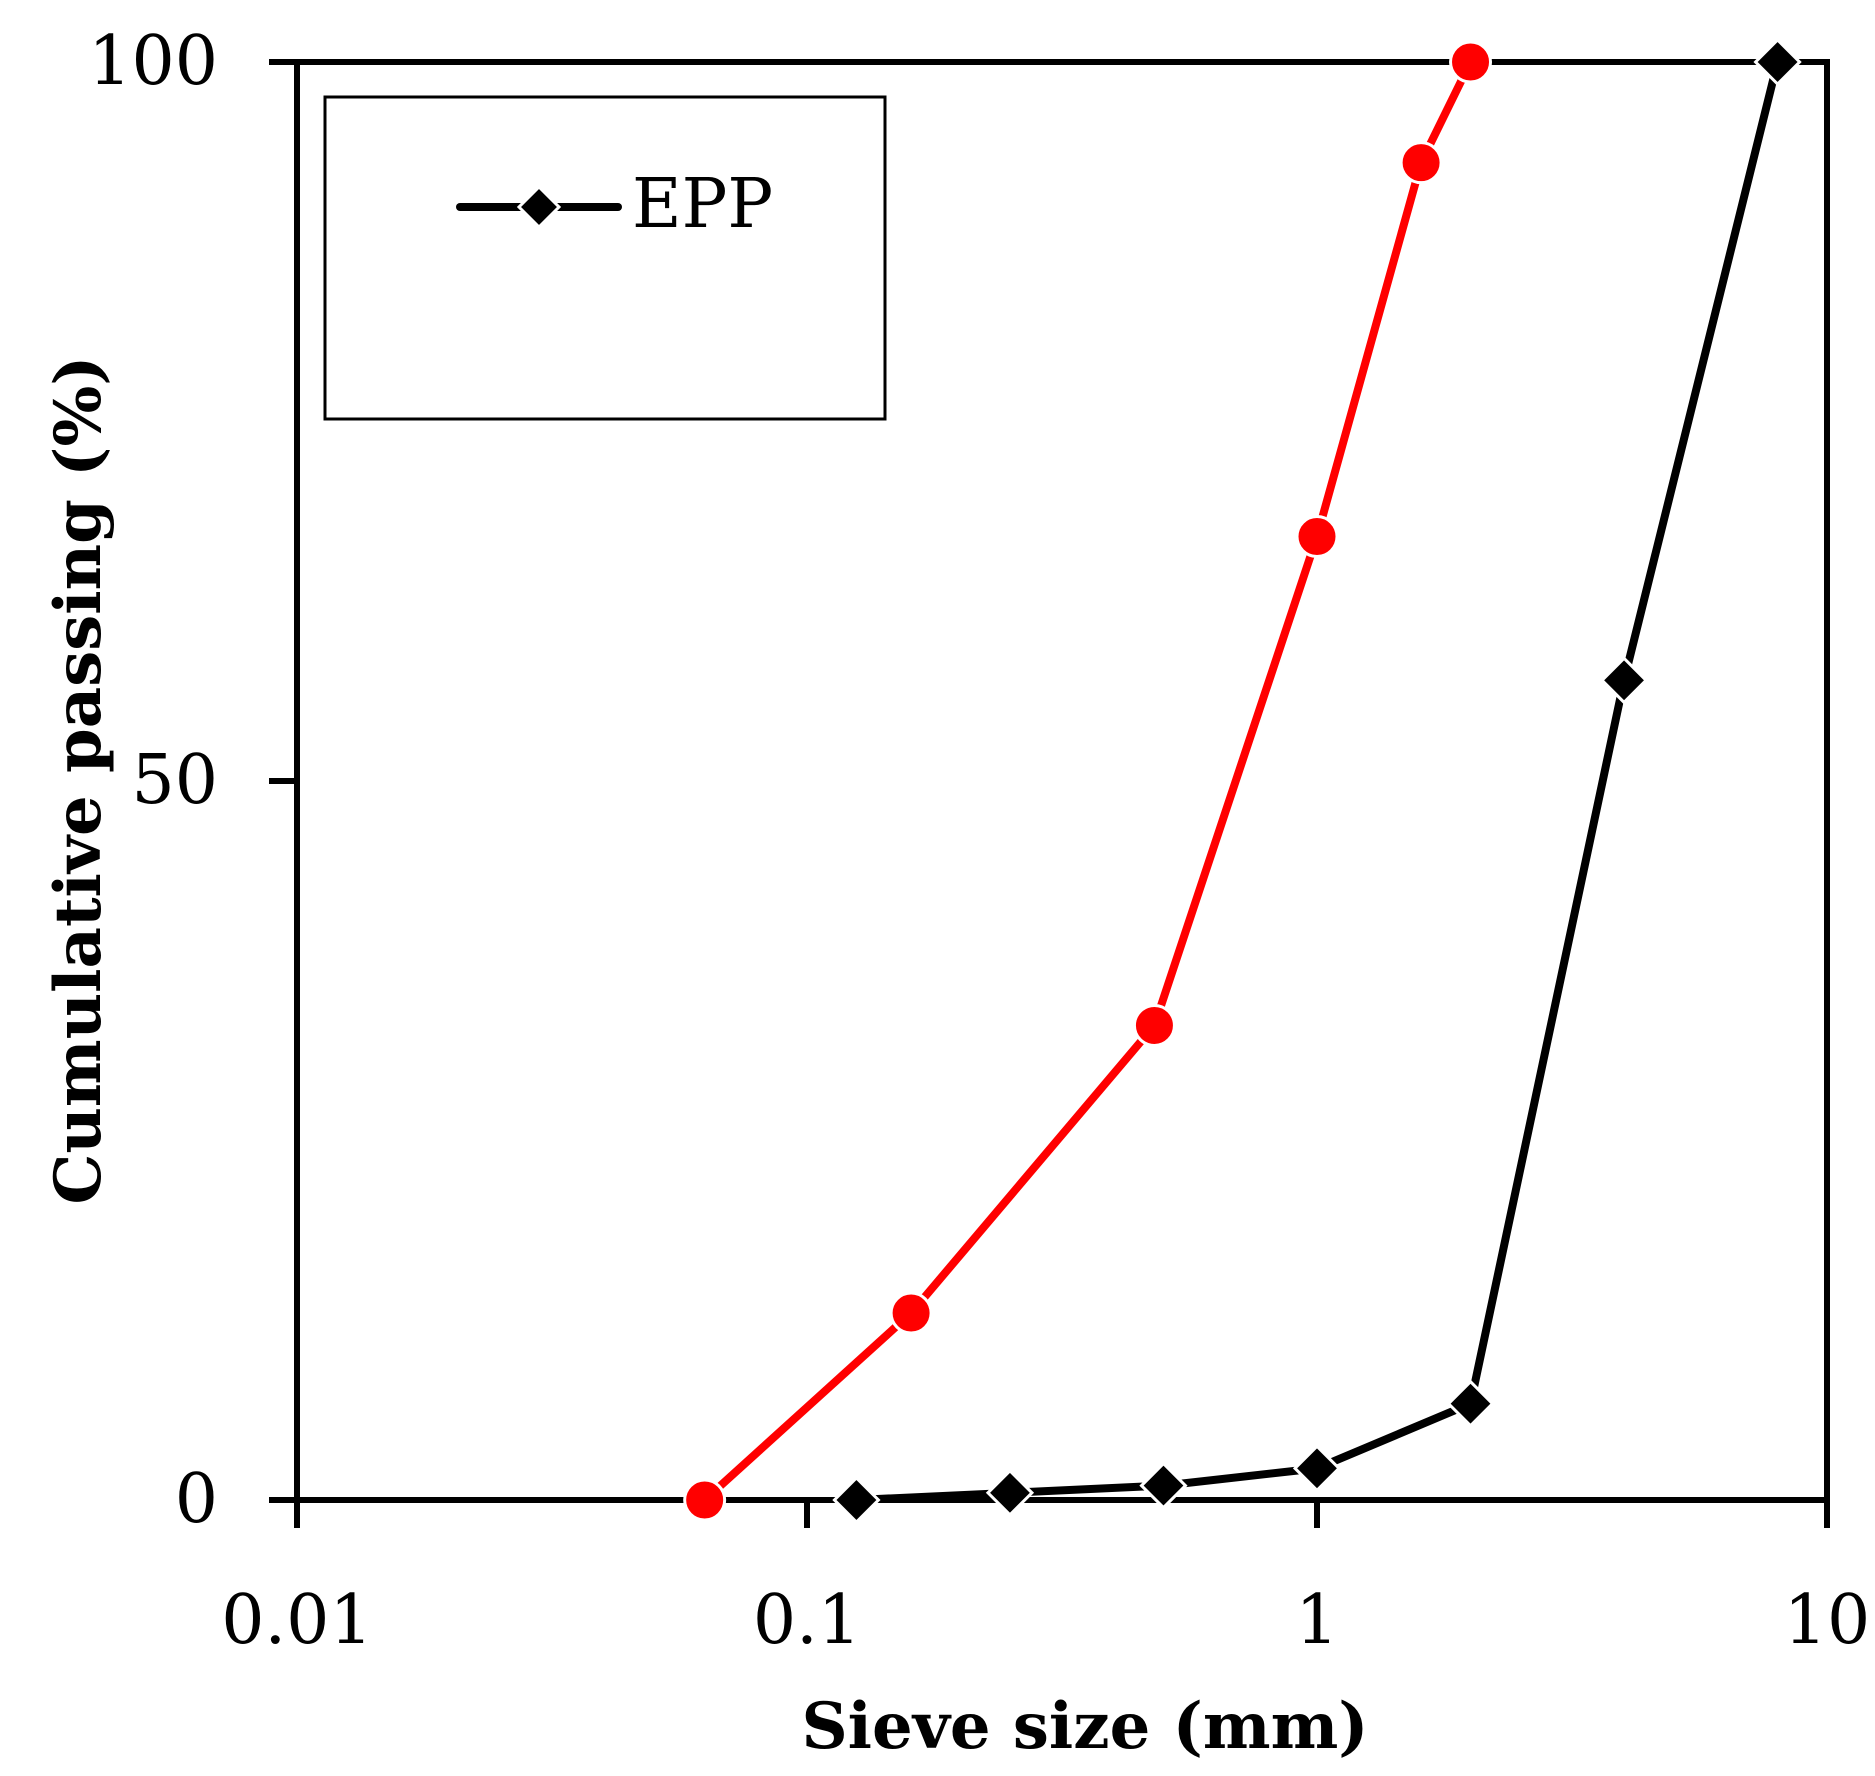  I want to click on y-tick-label: 100, so click(153, 61).